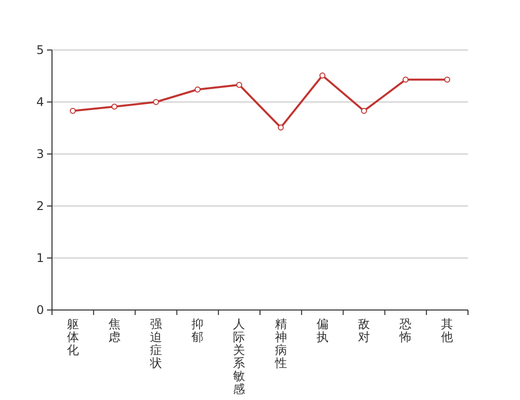  What do you see at coordinates (364, 330) in the screenshot?
I see `x-tick-label: 敌对` at bounding box center [364, 330].